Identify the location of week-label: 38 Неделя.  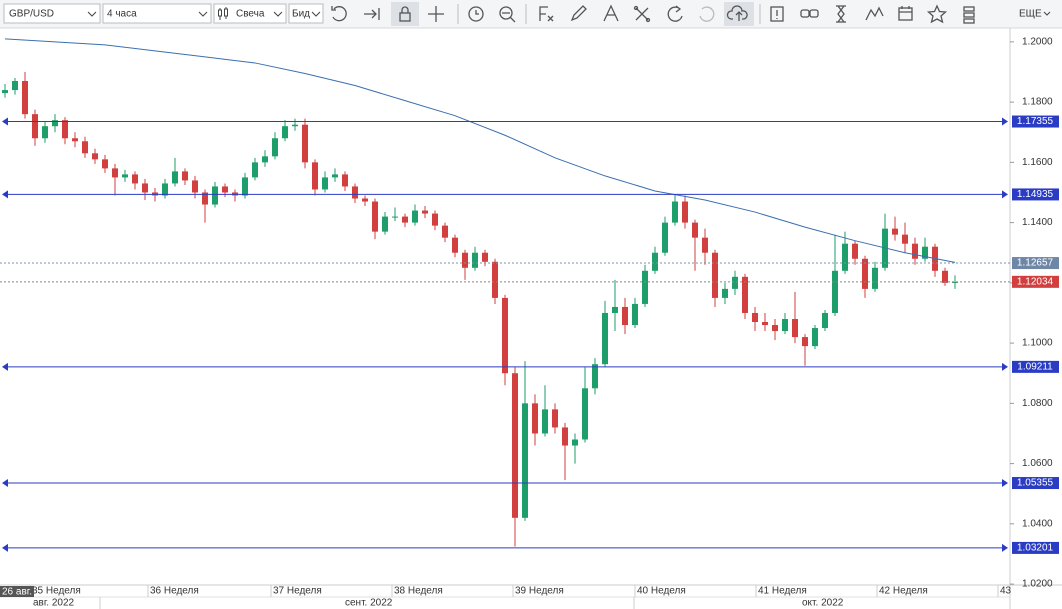
(418, 591).